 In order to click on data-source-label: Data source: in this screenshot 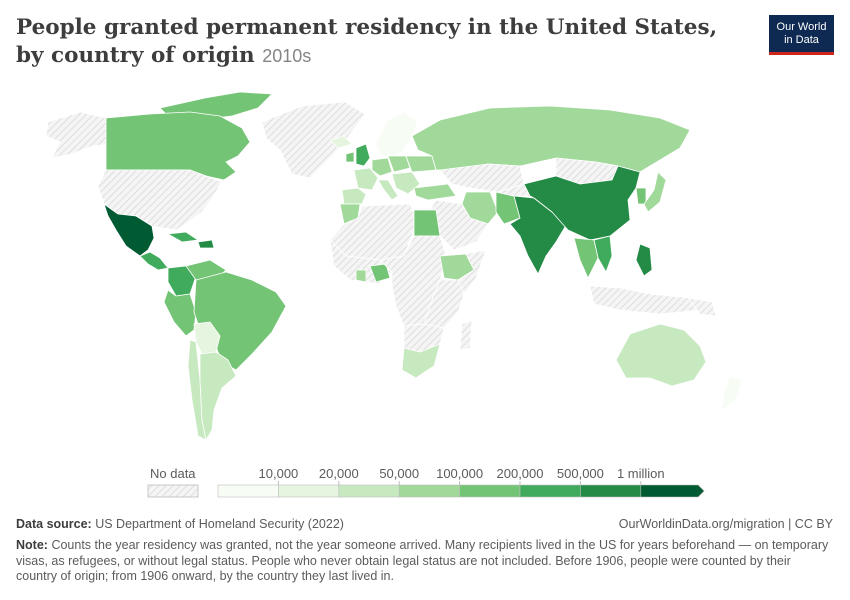, I will do `click(54, 524)`.